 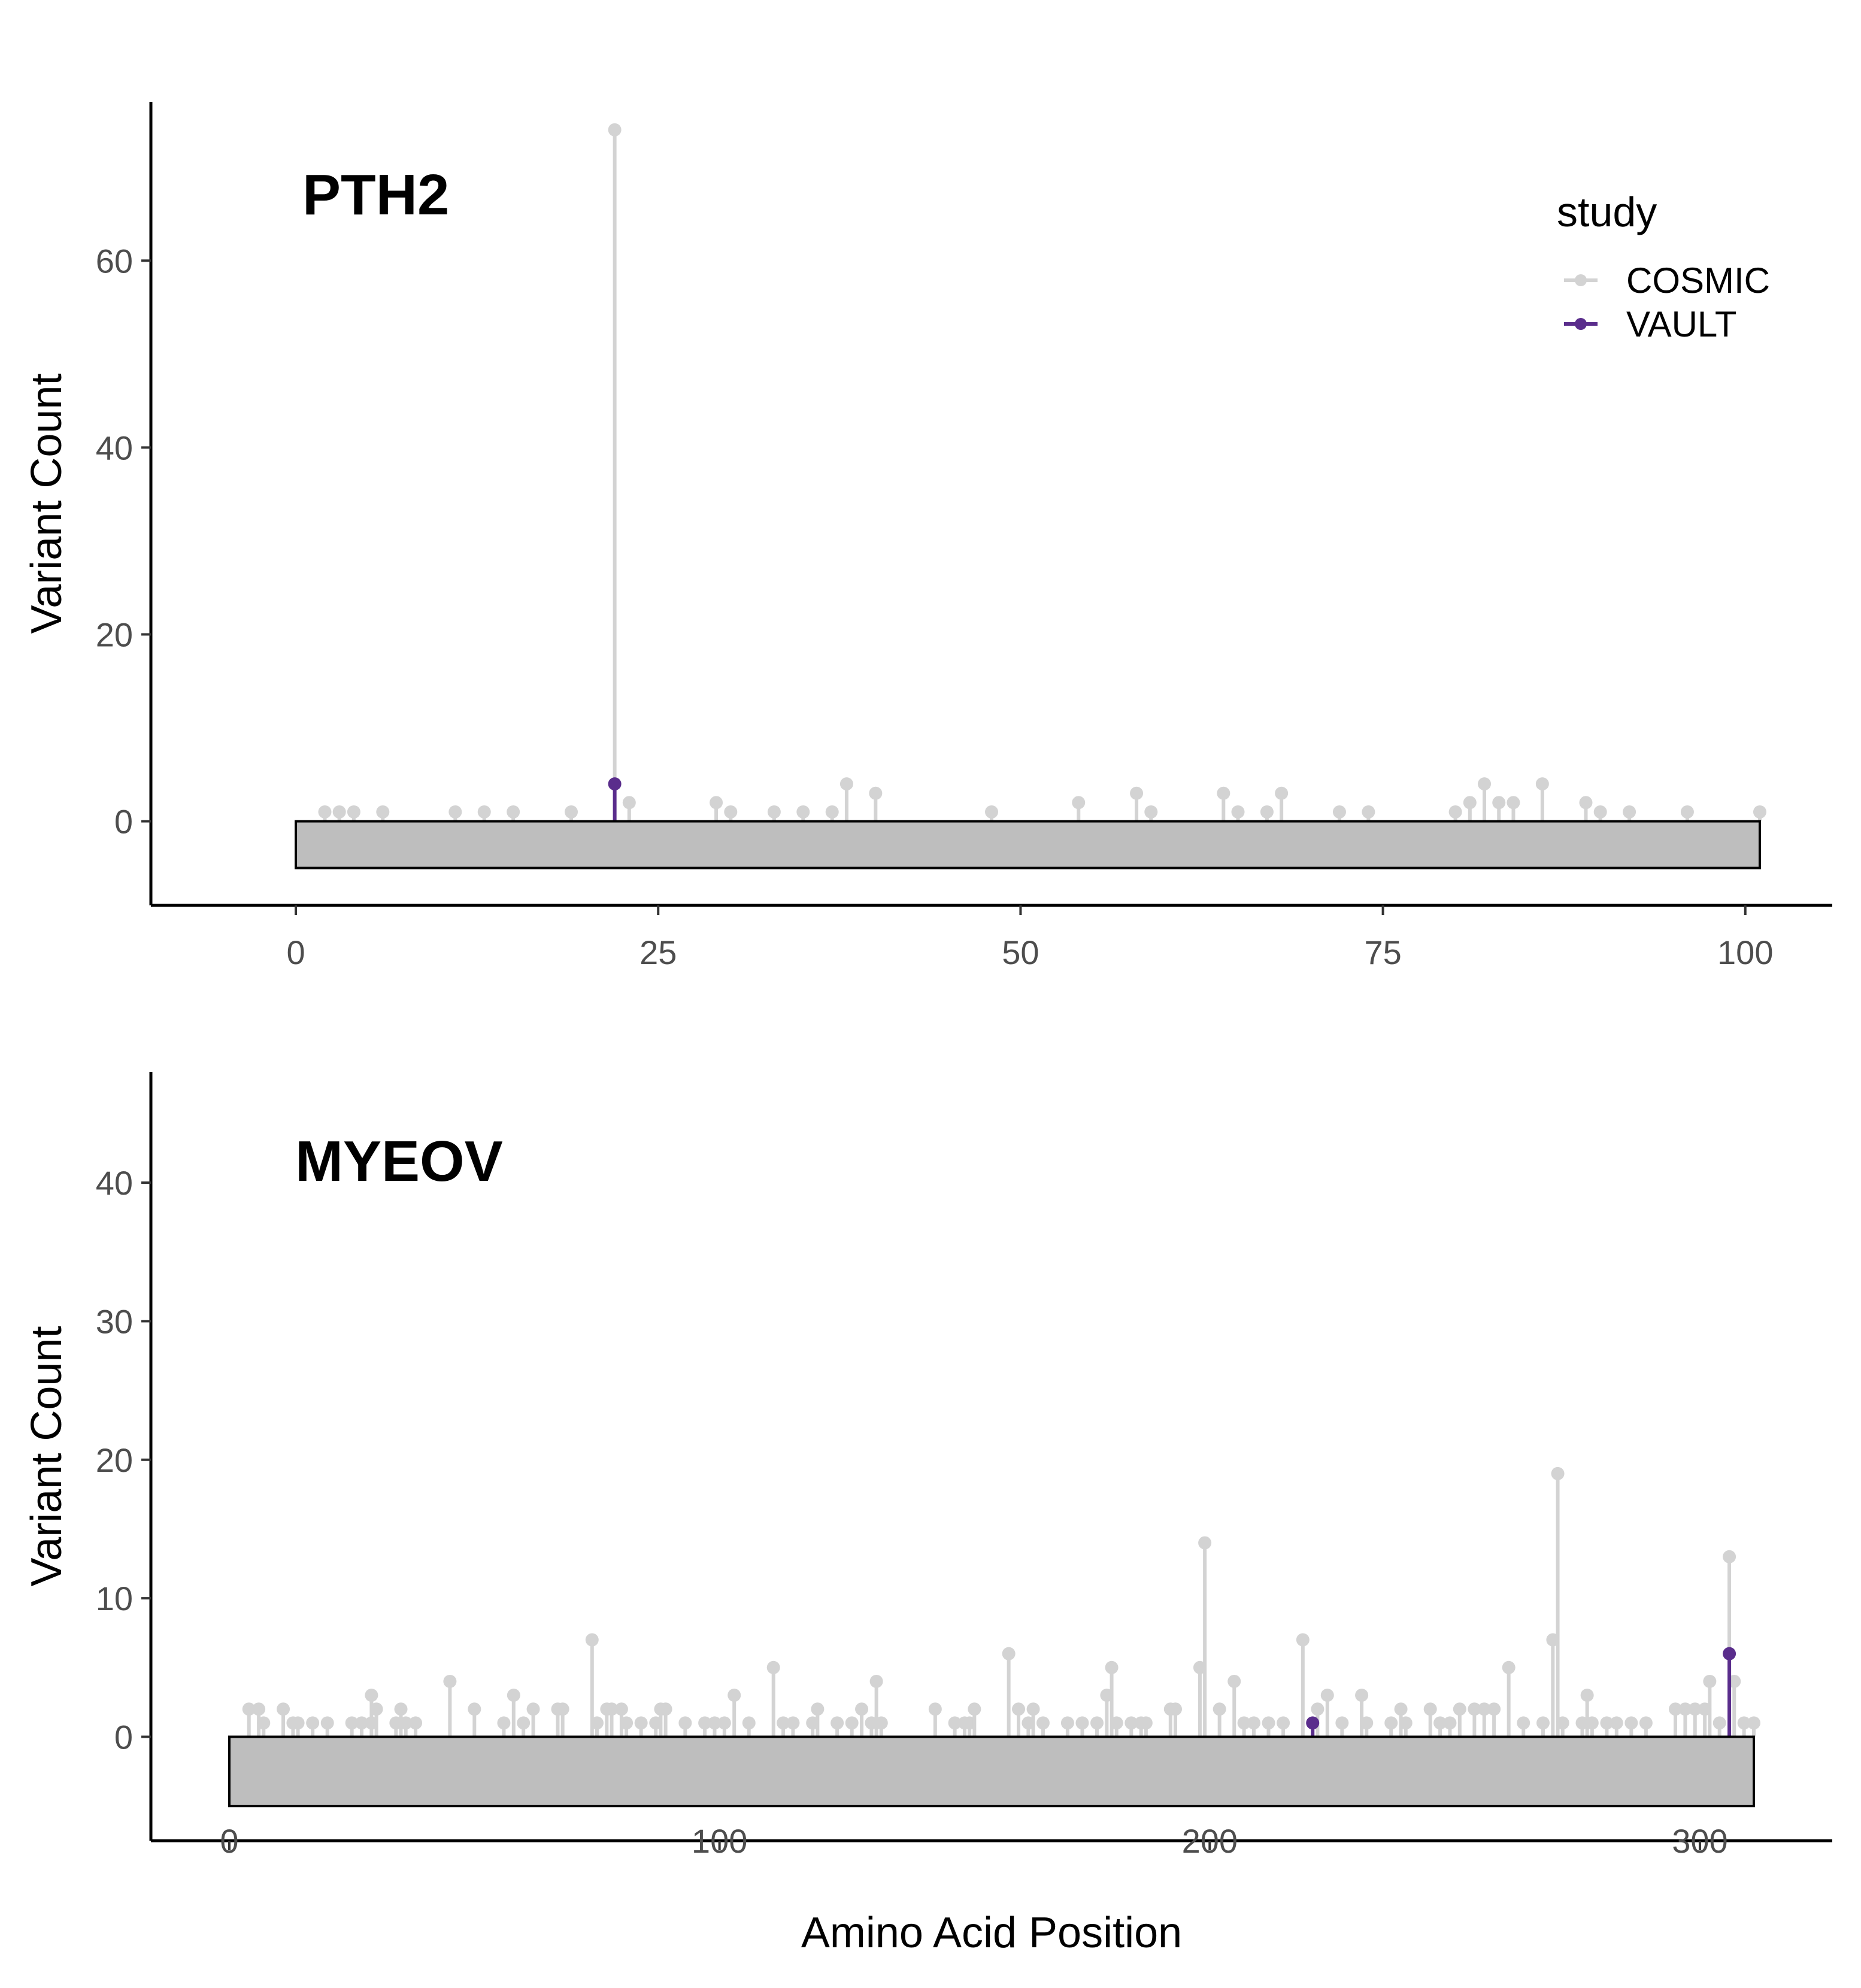 I want to click on legend-label-cosmic: COSMIC, so click(x=1698, y=281).